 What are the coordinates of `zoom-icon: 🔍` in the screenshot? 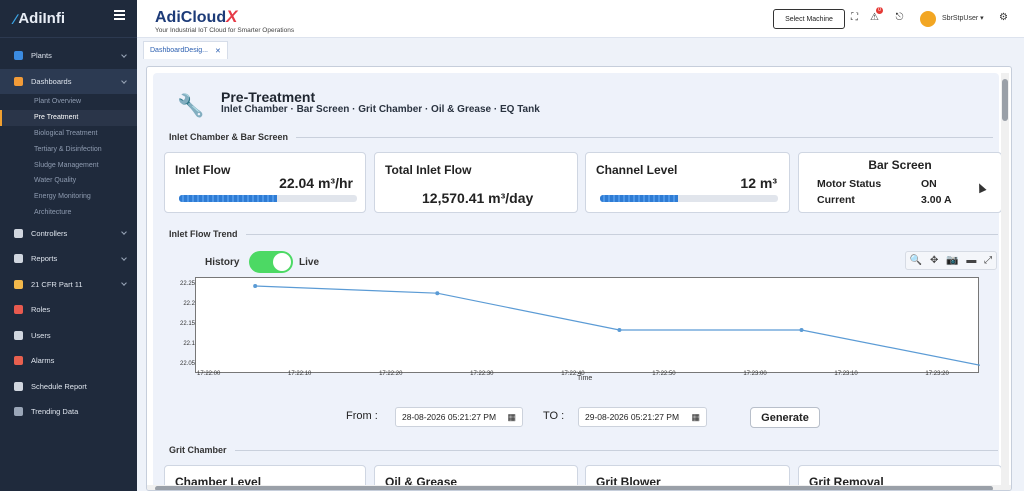 It's located at (916, 260).